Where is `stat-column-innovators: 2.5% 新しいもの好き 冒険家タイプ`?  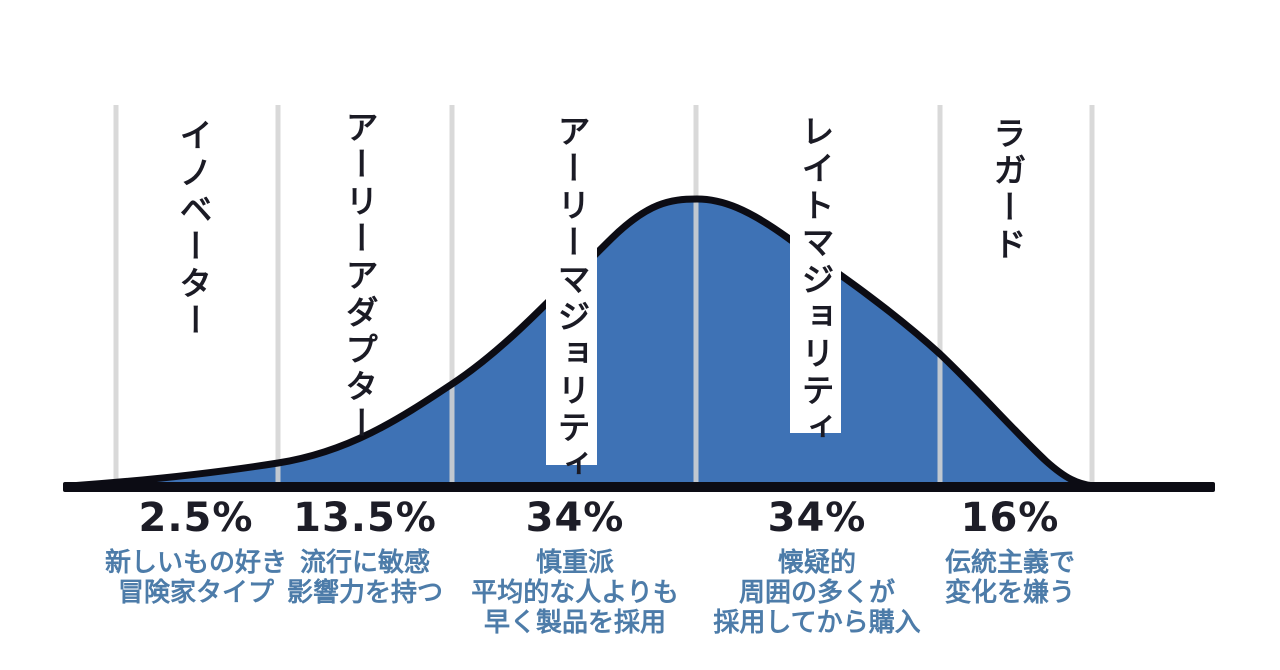 stat-column-innovators: 2.5% 新しいもの好き 冒険家タイプ is located at coordinates (196, 552).